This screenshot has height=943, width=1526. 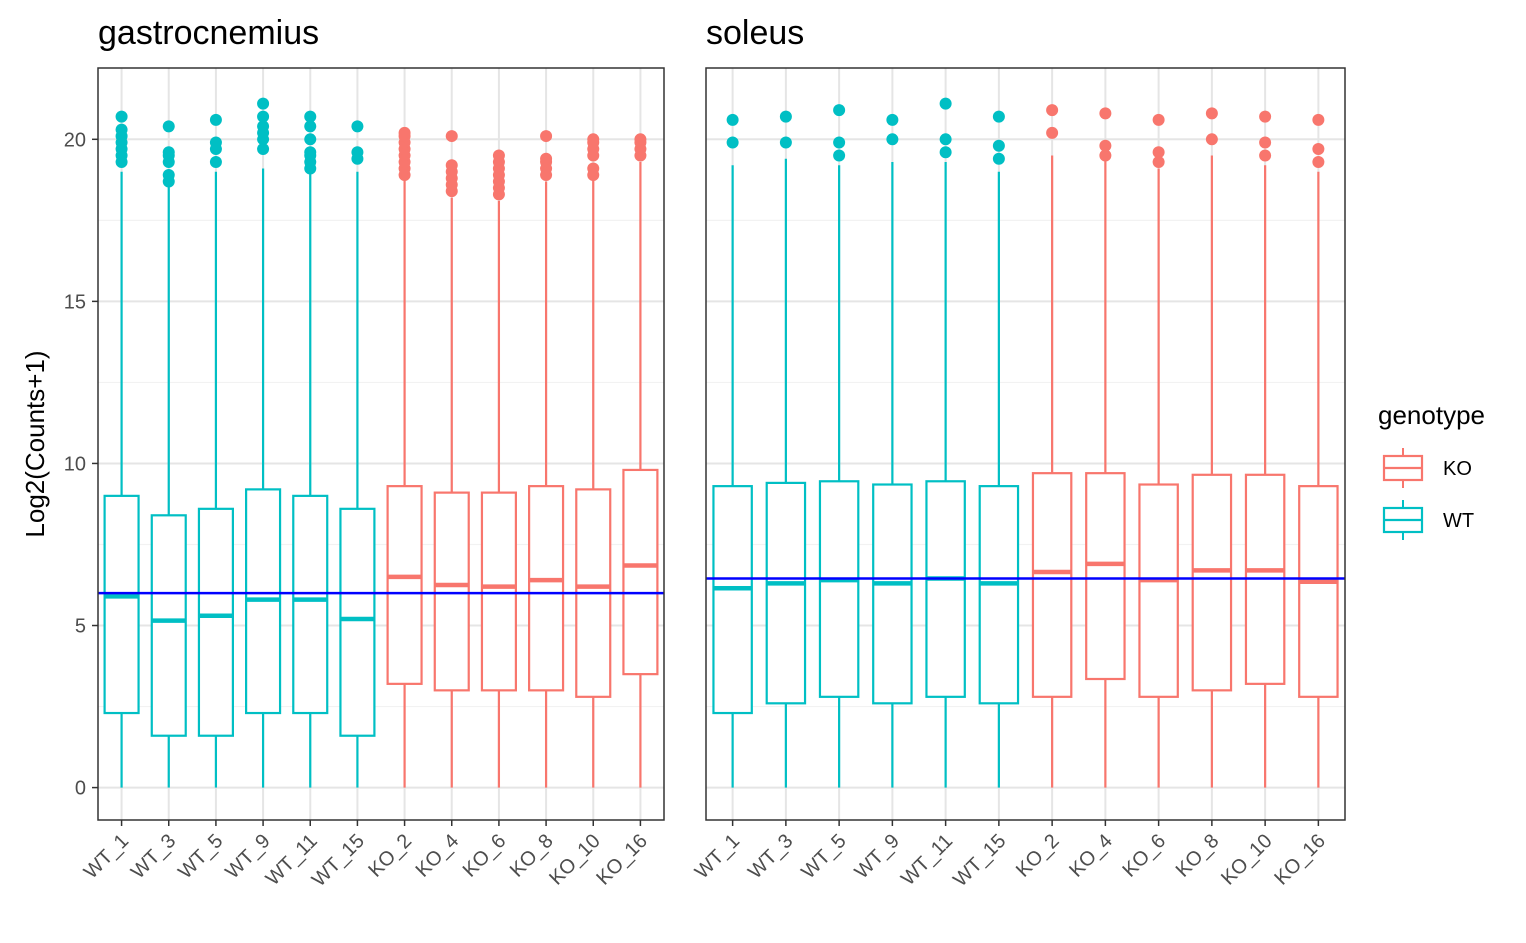 What do you see at coordinates (75, 464) in the screenshot?
I see `y-tick-label: 10` at bounding box center [75, 464].